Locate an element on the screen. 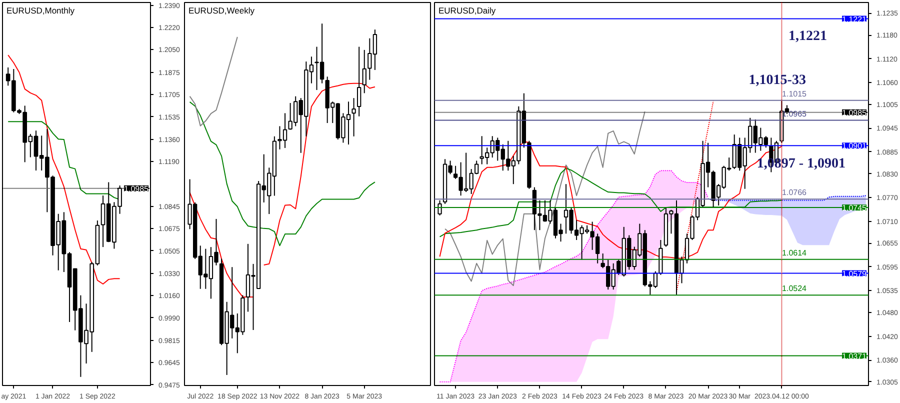  ref-line-label: 1.0766 is located at coordinates (795, 193).